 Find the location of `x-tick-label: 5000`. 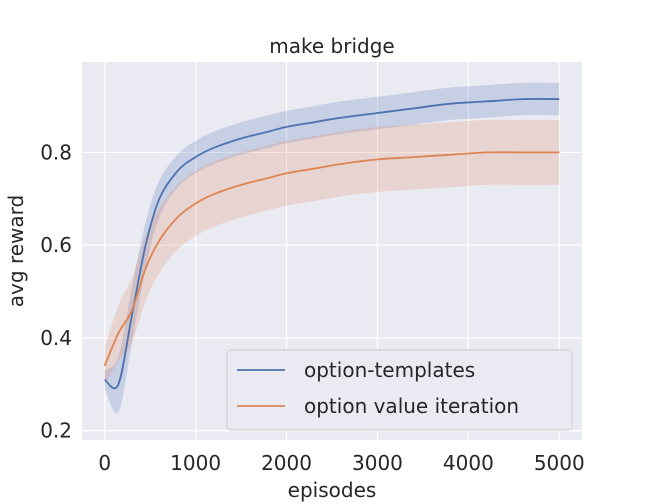

x-tick-label: 5000 is located at coordinates (559, 463).